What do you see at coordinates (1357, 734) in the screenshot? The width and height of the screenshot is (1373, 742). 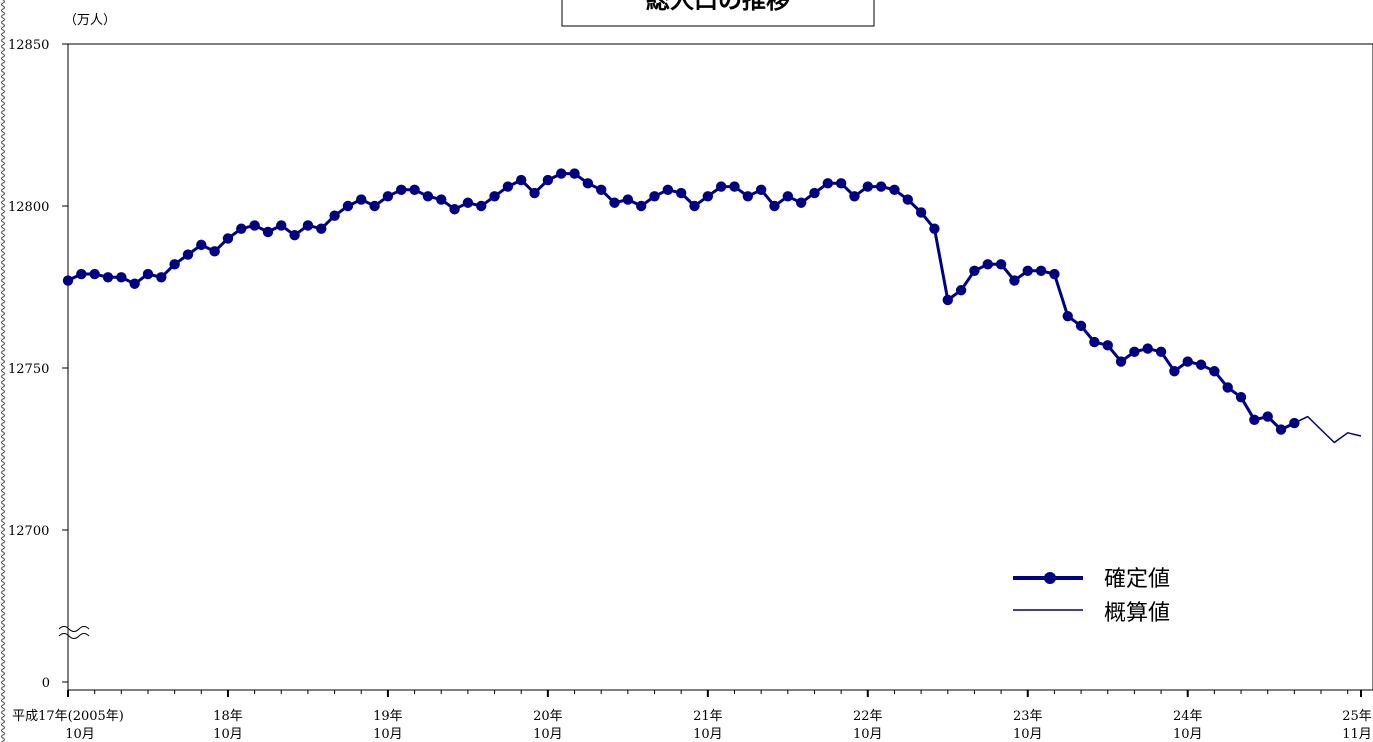 I see `x-label-month: 11月` at bounding box center [1357, 734].